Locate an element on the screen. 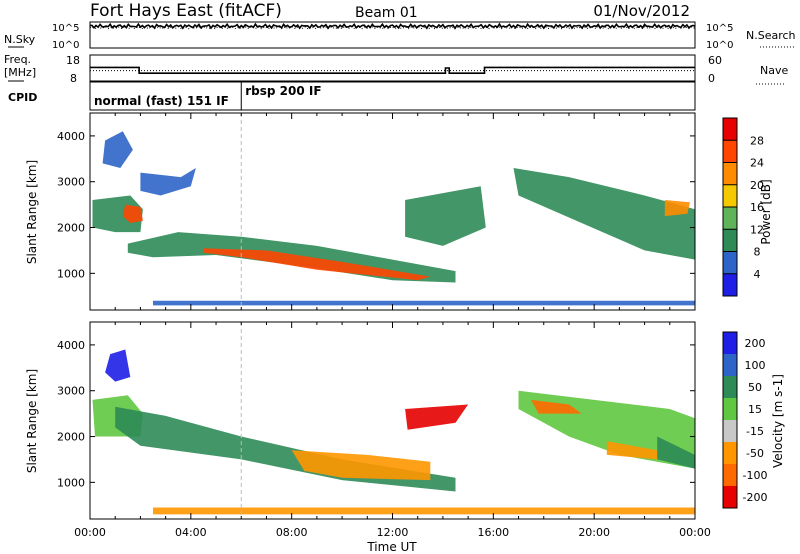 The height and width of the screenshot is (554, 800). noise-traces is located at coordinates (392, 26).